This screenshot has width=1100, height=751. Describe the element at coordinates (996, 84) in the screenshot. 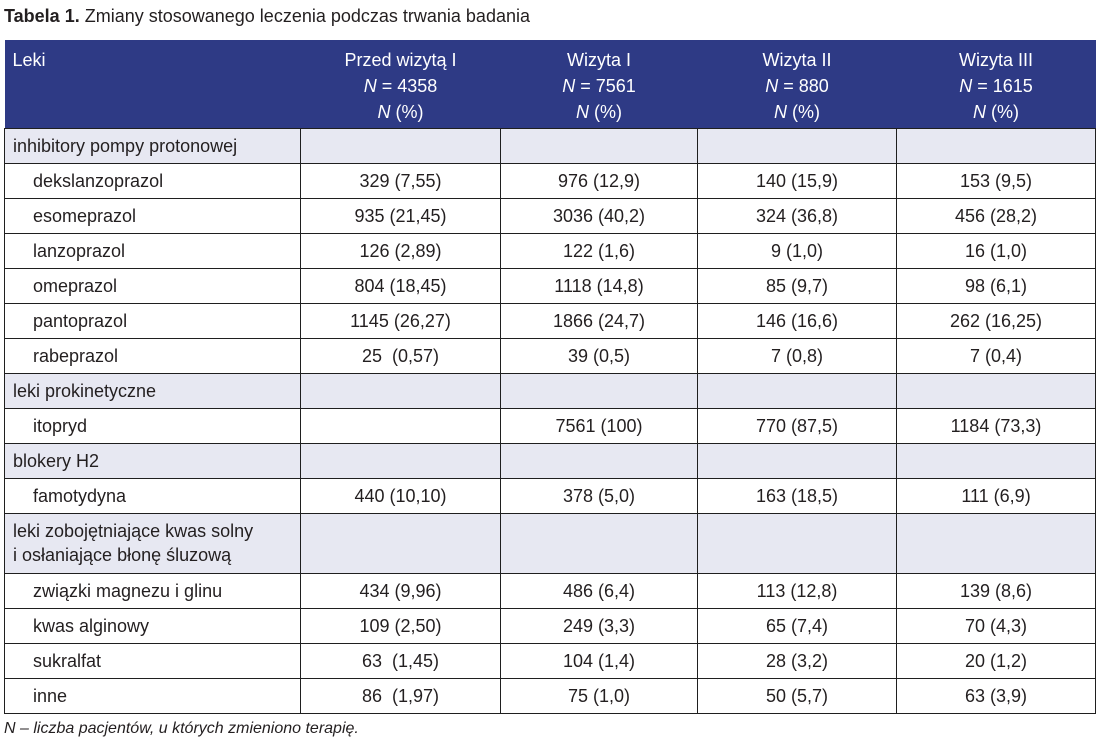

I see `header-wizyta-iii: Wizyta III N = 1615 N (%)` at that location.